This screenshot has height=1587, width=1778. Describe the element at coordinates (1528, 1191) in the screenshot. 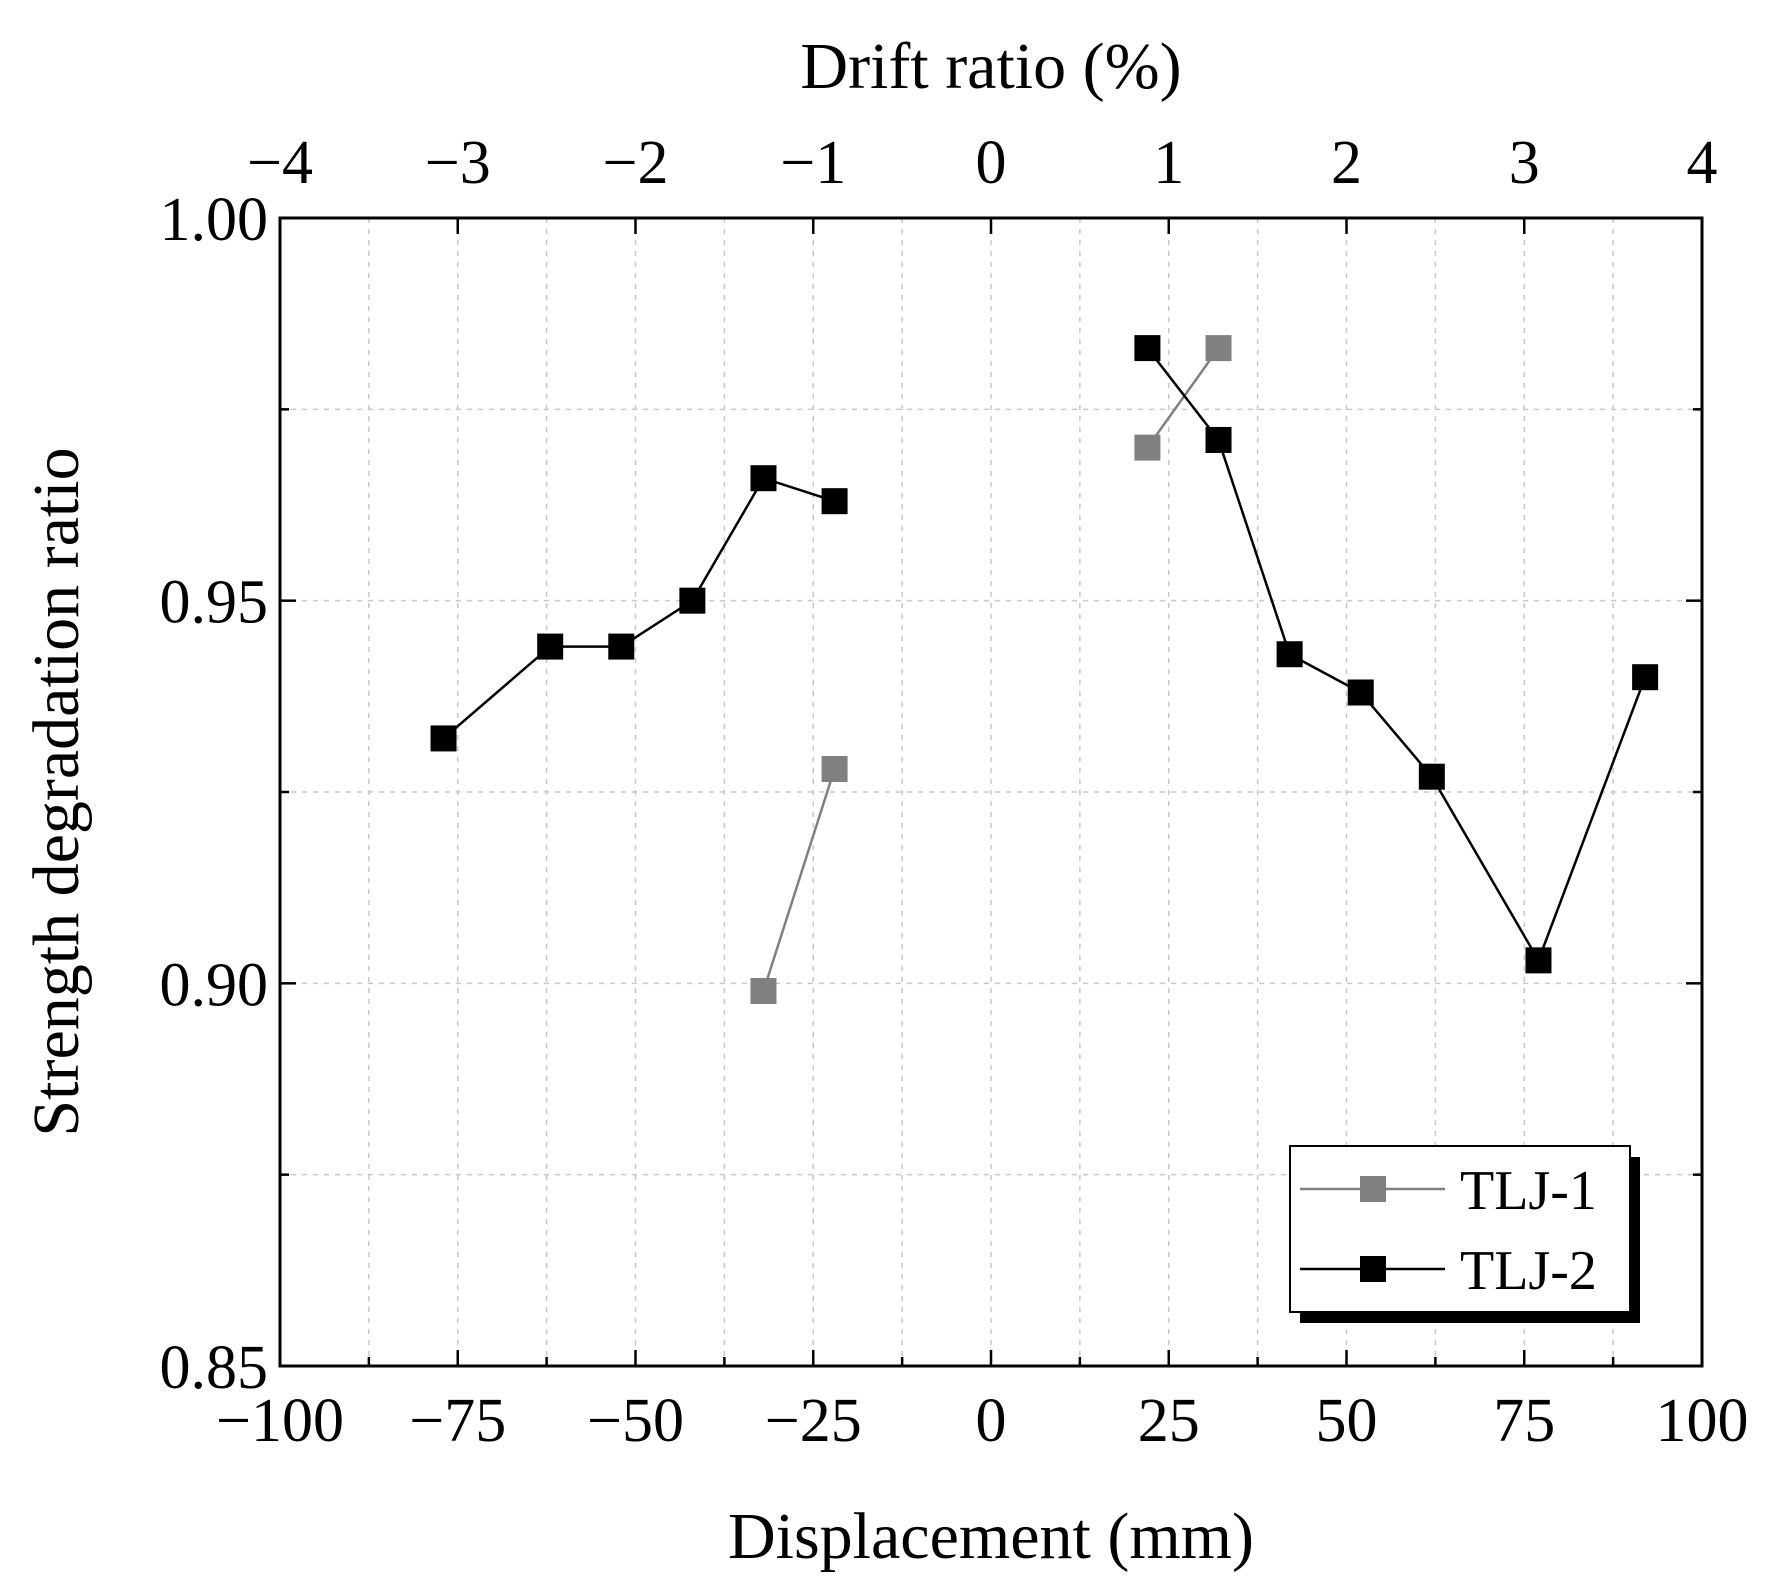

I see `legend-label-tlj1: TLJ-1` at that location.